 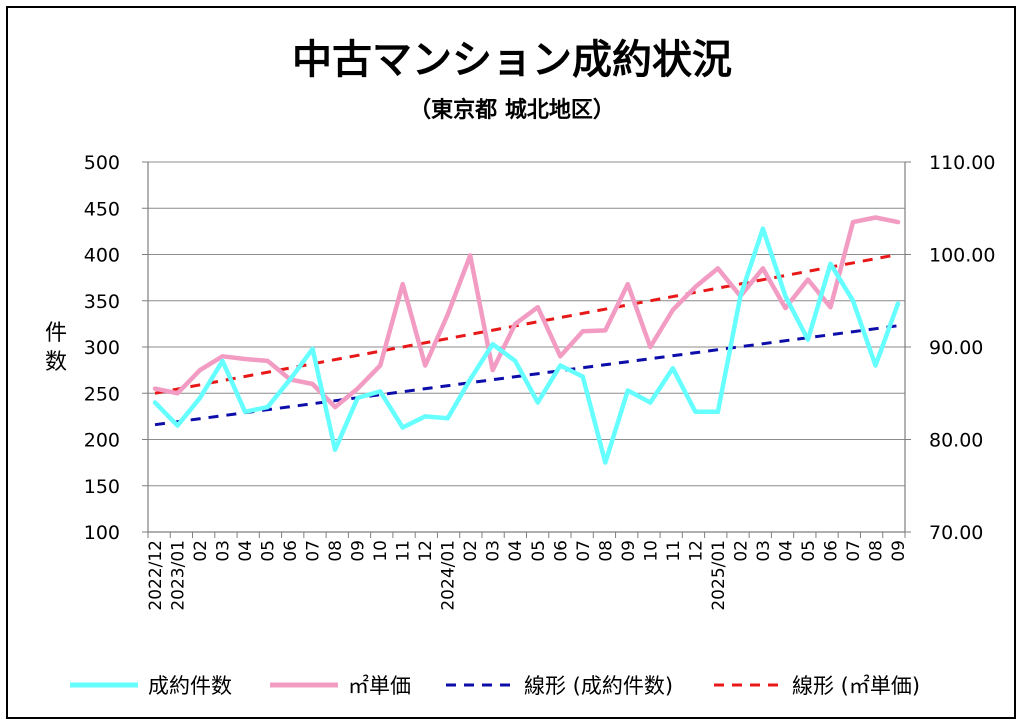 What do you see at coordinates (56, 362) in the screenshot?
I see `y-axis-label-line2: 数` at bounding box center [56, 362].